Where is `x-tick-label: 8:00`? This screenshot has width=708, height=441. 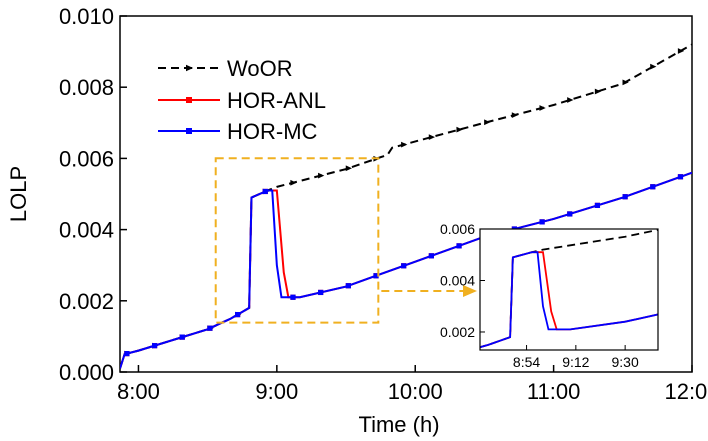
x-tick-label: 8:00 is located at coordinates (138, 391).